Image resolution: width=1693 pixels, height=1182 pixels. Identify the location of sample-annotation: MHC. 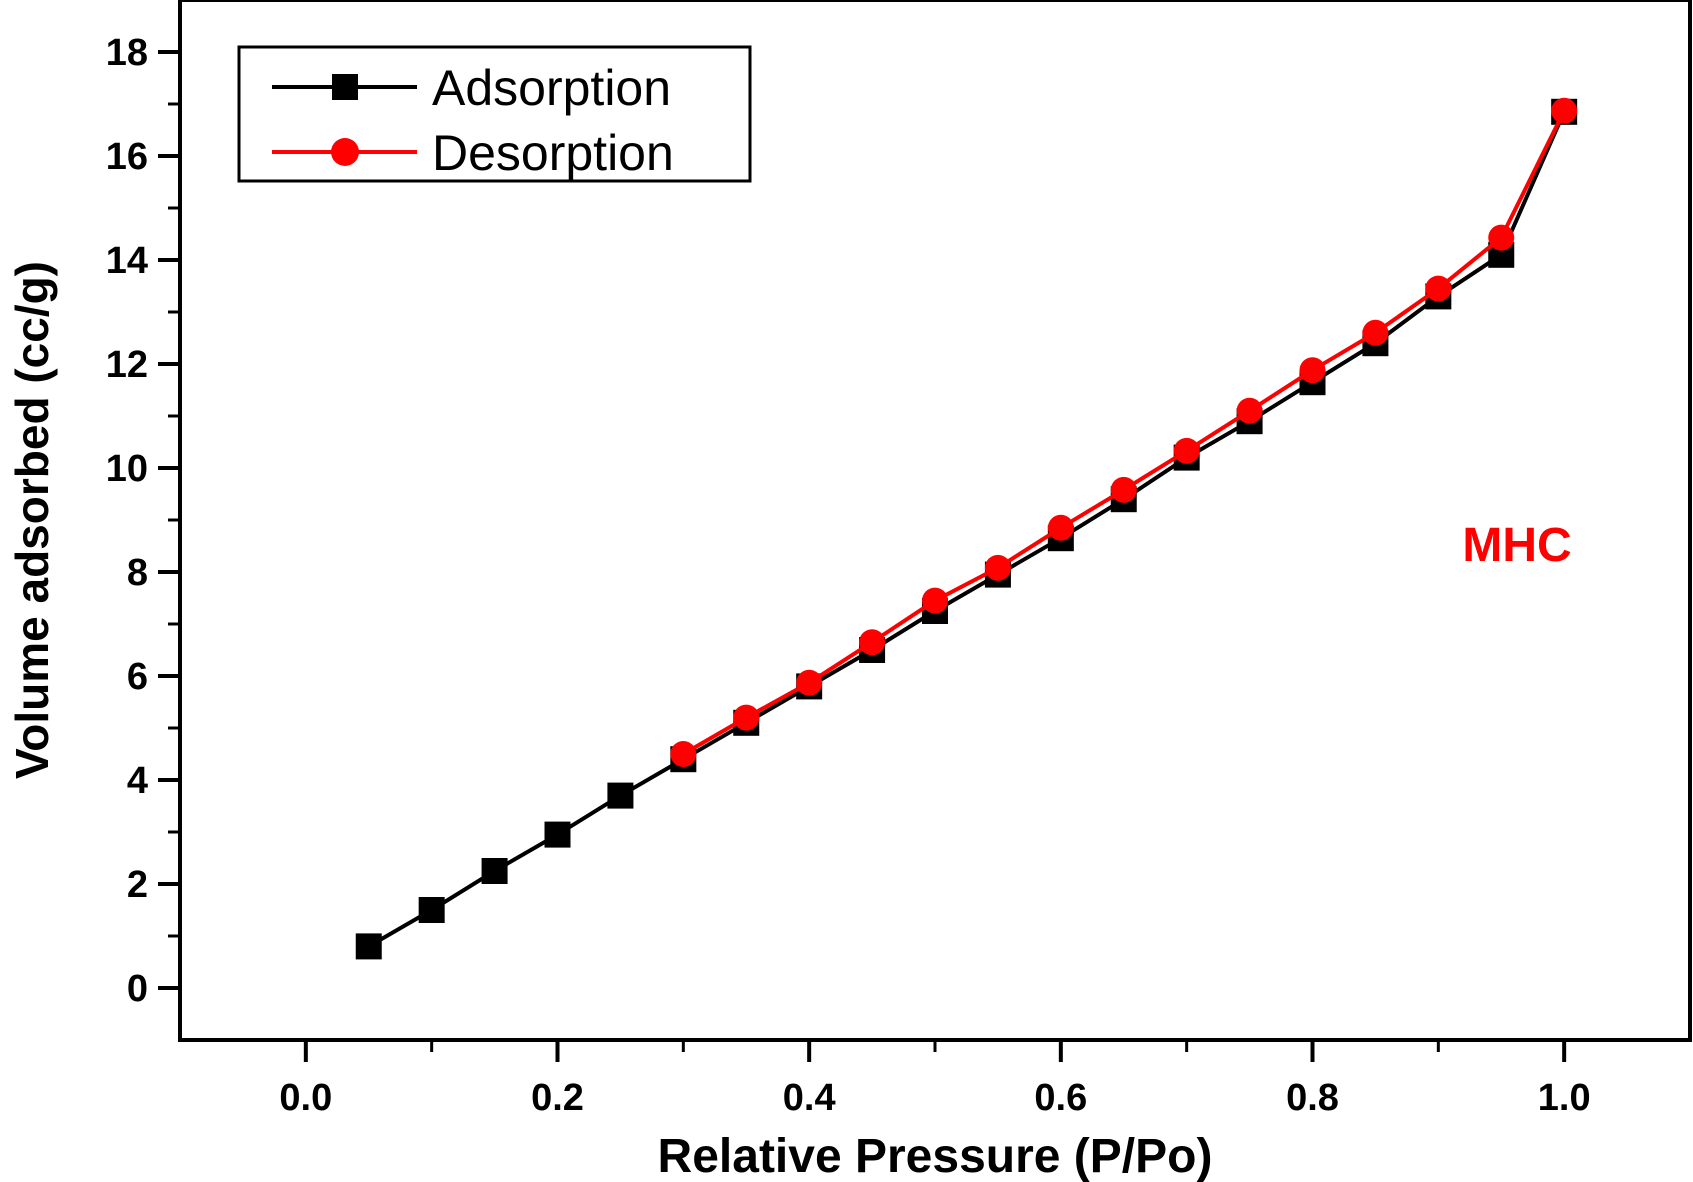
(1516, 545).